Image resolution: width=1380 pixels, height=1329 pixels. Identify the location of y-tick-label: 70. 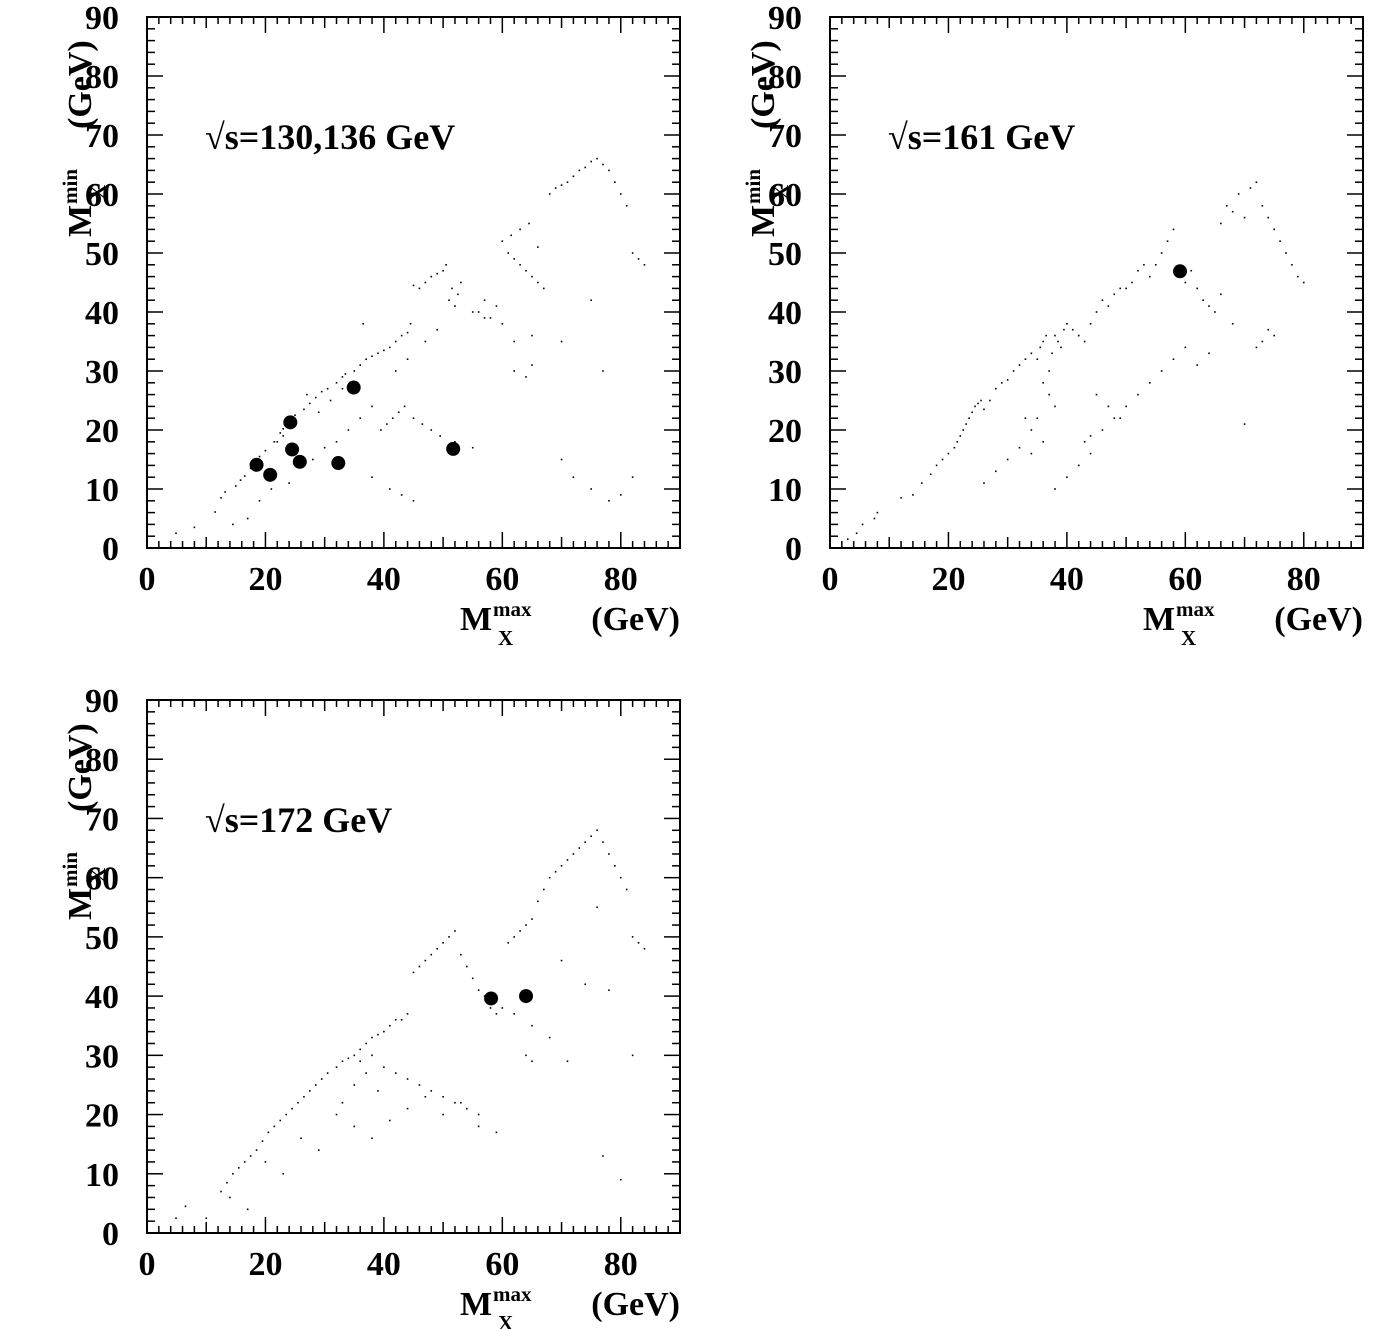
(102, 136).